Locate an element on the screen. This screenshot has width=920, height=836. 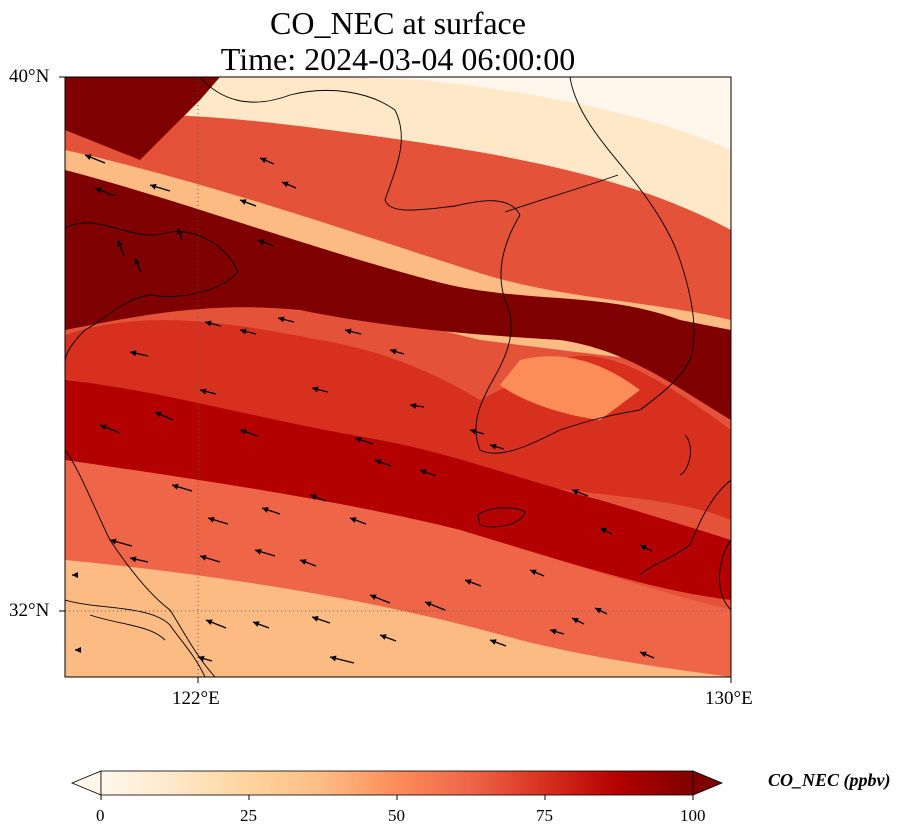
colorbar-ticks is located at coordinates (397, 797).